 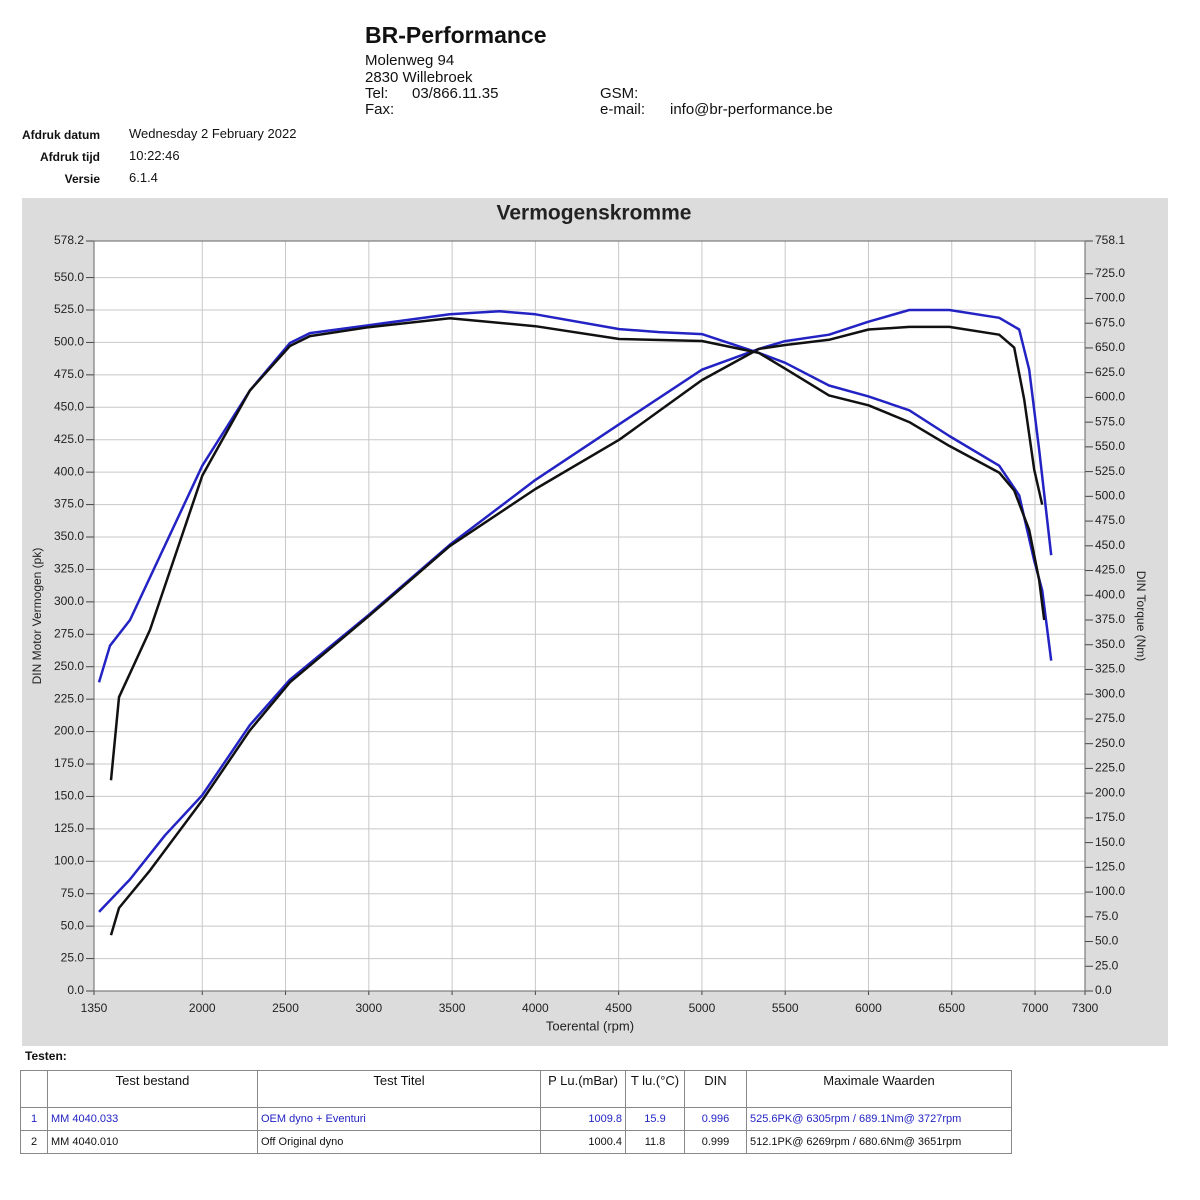 I want to click on x-tick-label: 7300, so click(x=1085, y=1008).